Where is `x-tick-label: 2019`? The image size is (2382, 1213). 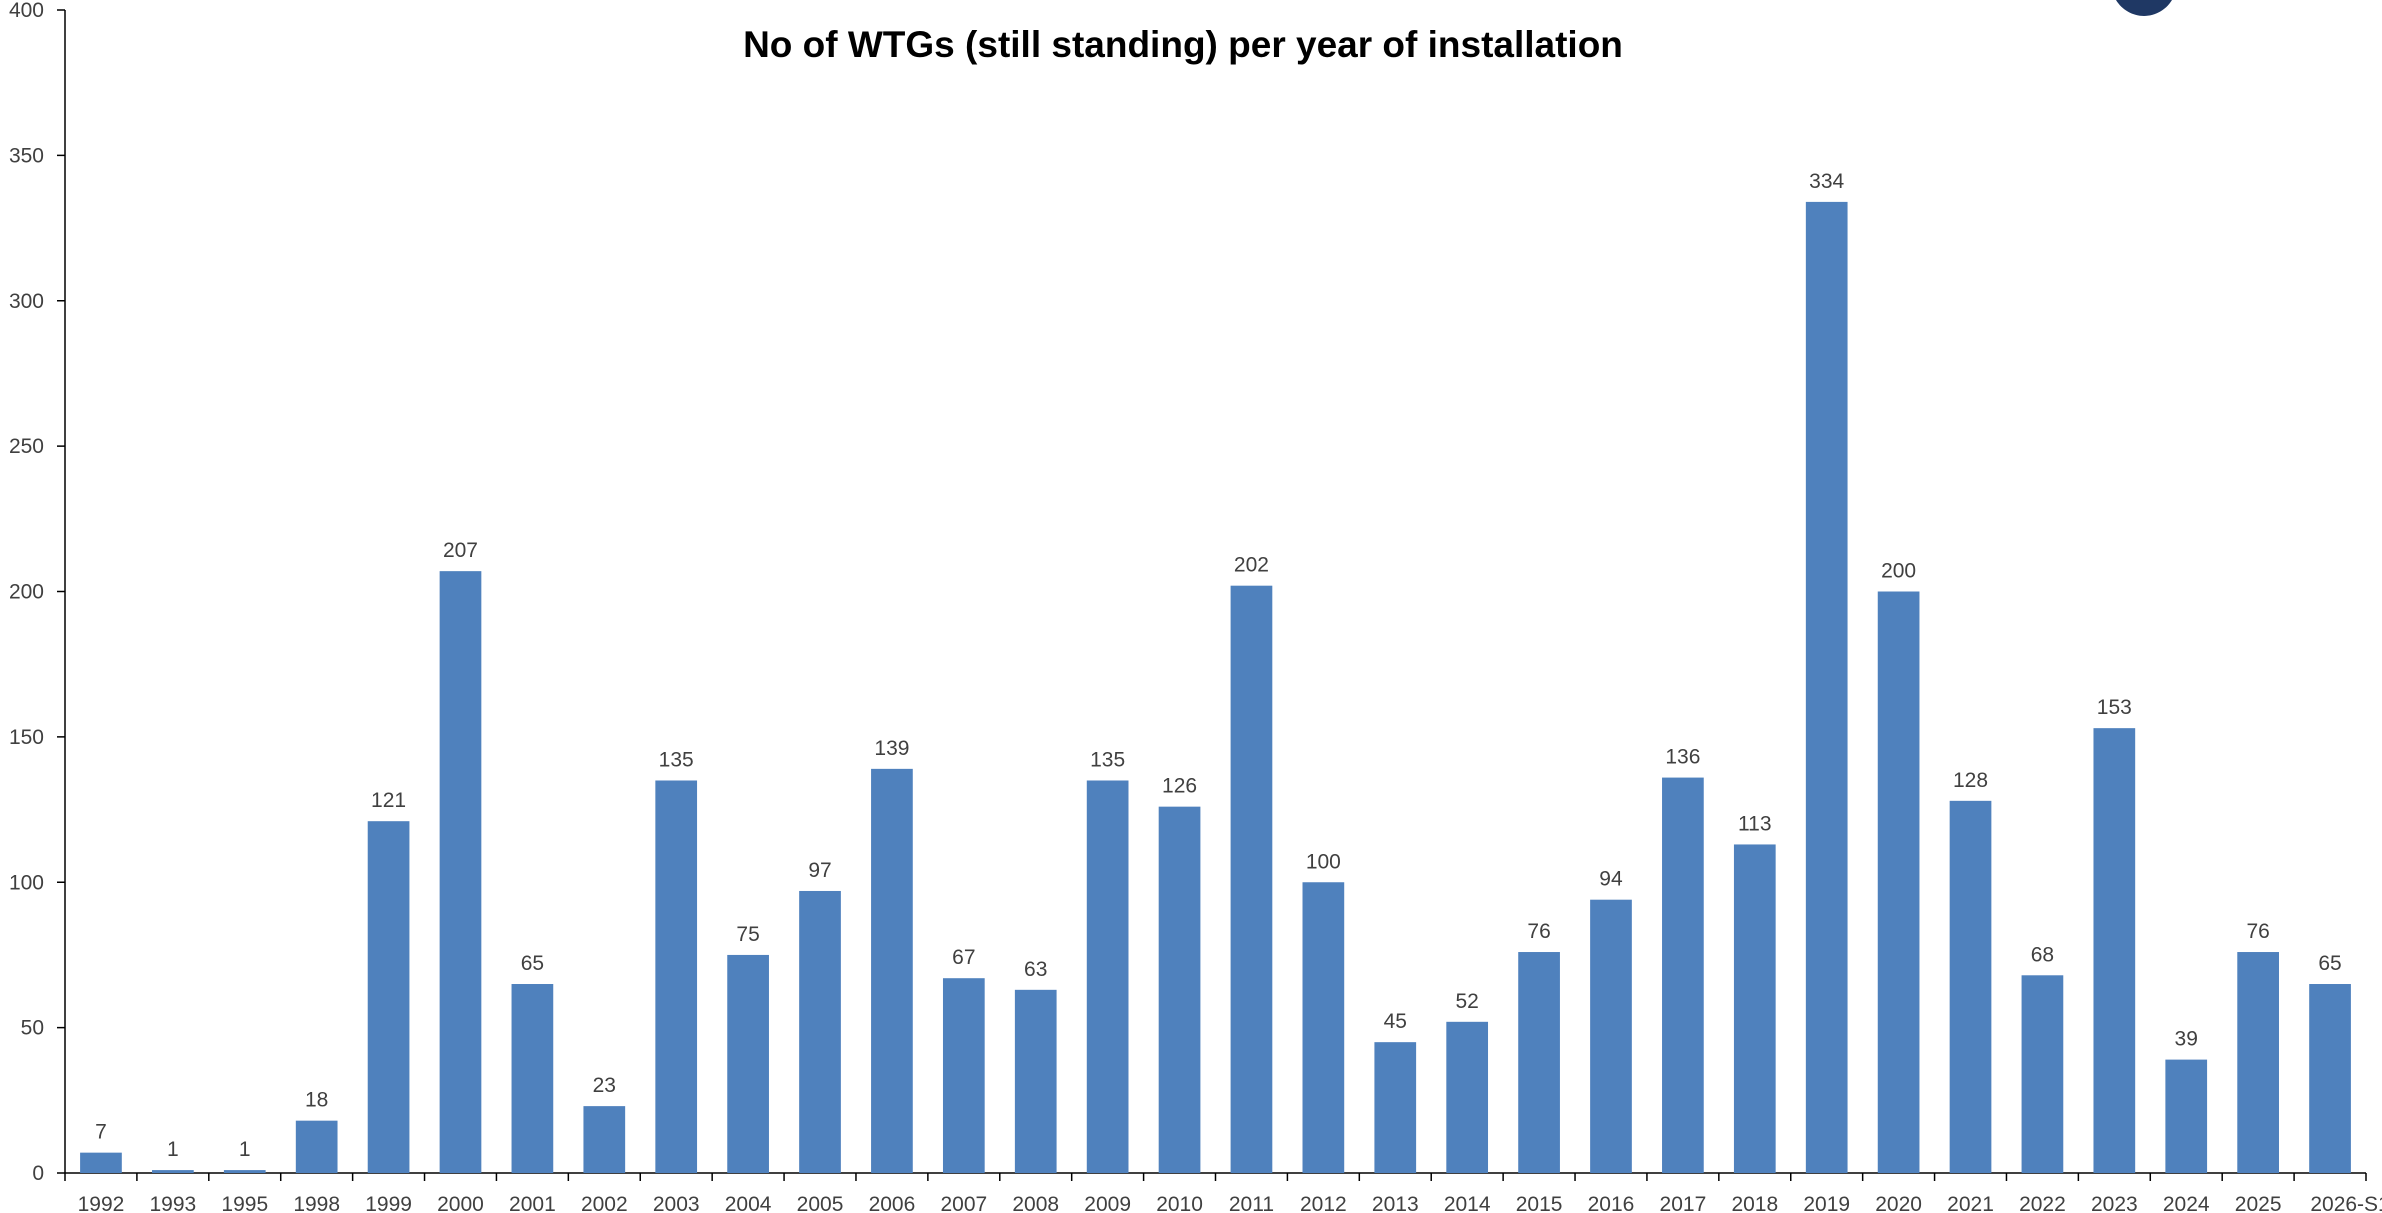
x-tick-label: 2019 is located at coordinates (1826, 1203).